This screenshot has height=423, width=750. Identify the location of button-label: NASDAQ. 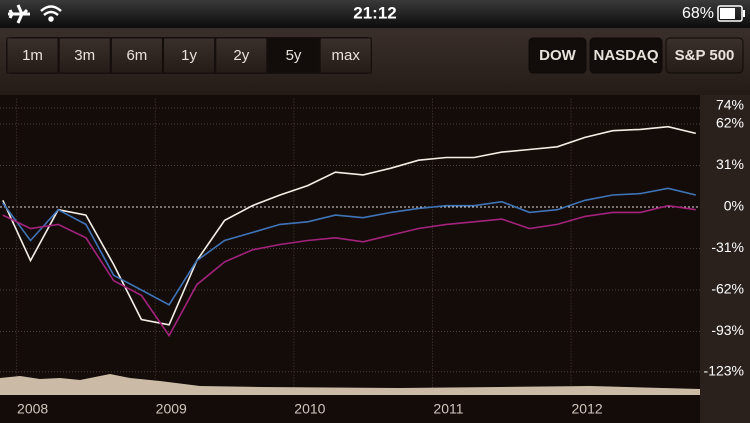
(625, 55).